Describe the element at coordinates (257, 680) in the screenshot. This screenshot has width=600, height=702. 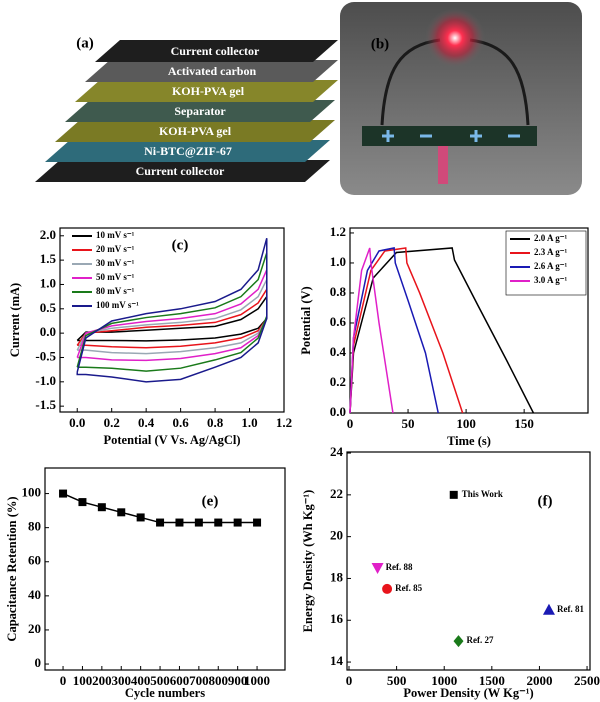
I see `x-tick-label: 1000` at that location.